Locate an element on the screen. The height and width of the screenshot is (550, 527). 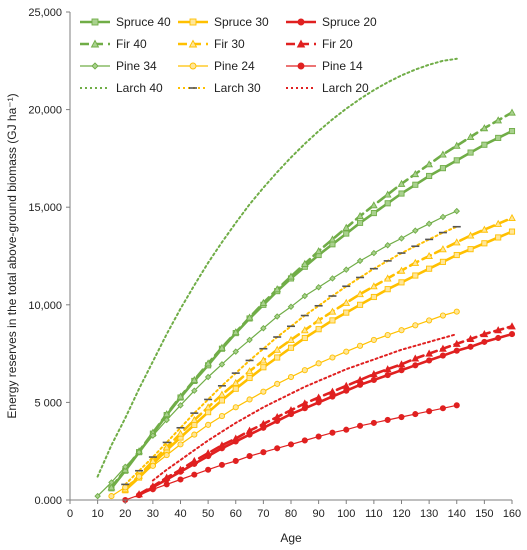
legend-entry-spruce-40: Spruce 40 is located at coordinates (125, 22).